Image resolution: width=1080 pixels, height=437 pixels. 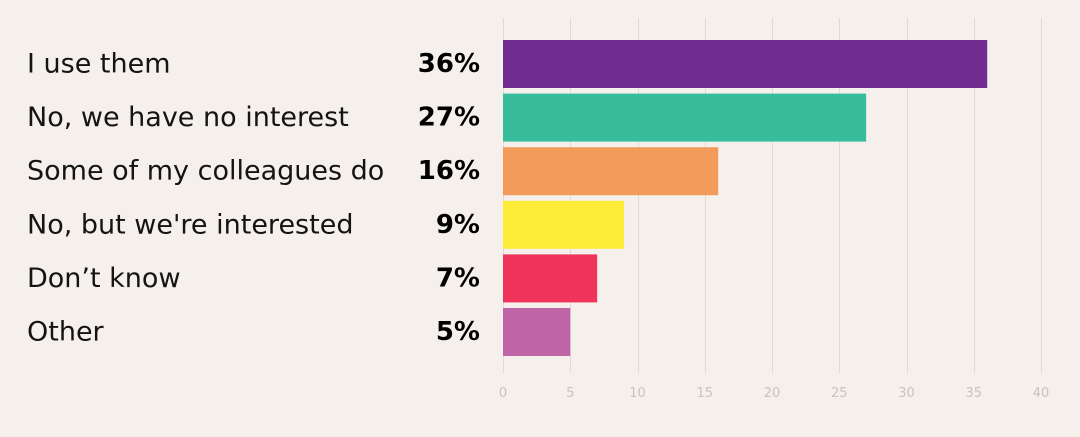 I want to click on category-label-2: Some of my colleagues do, so click(x=205, y=171).